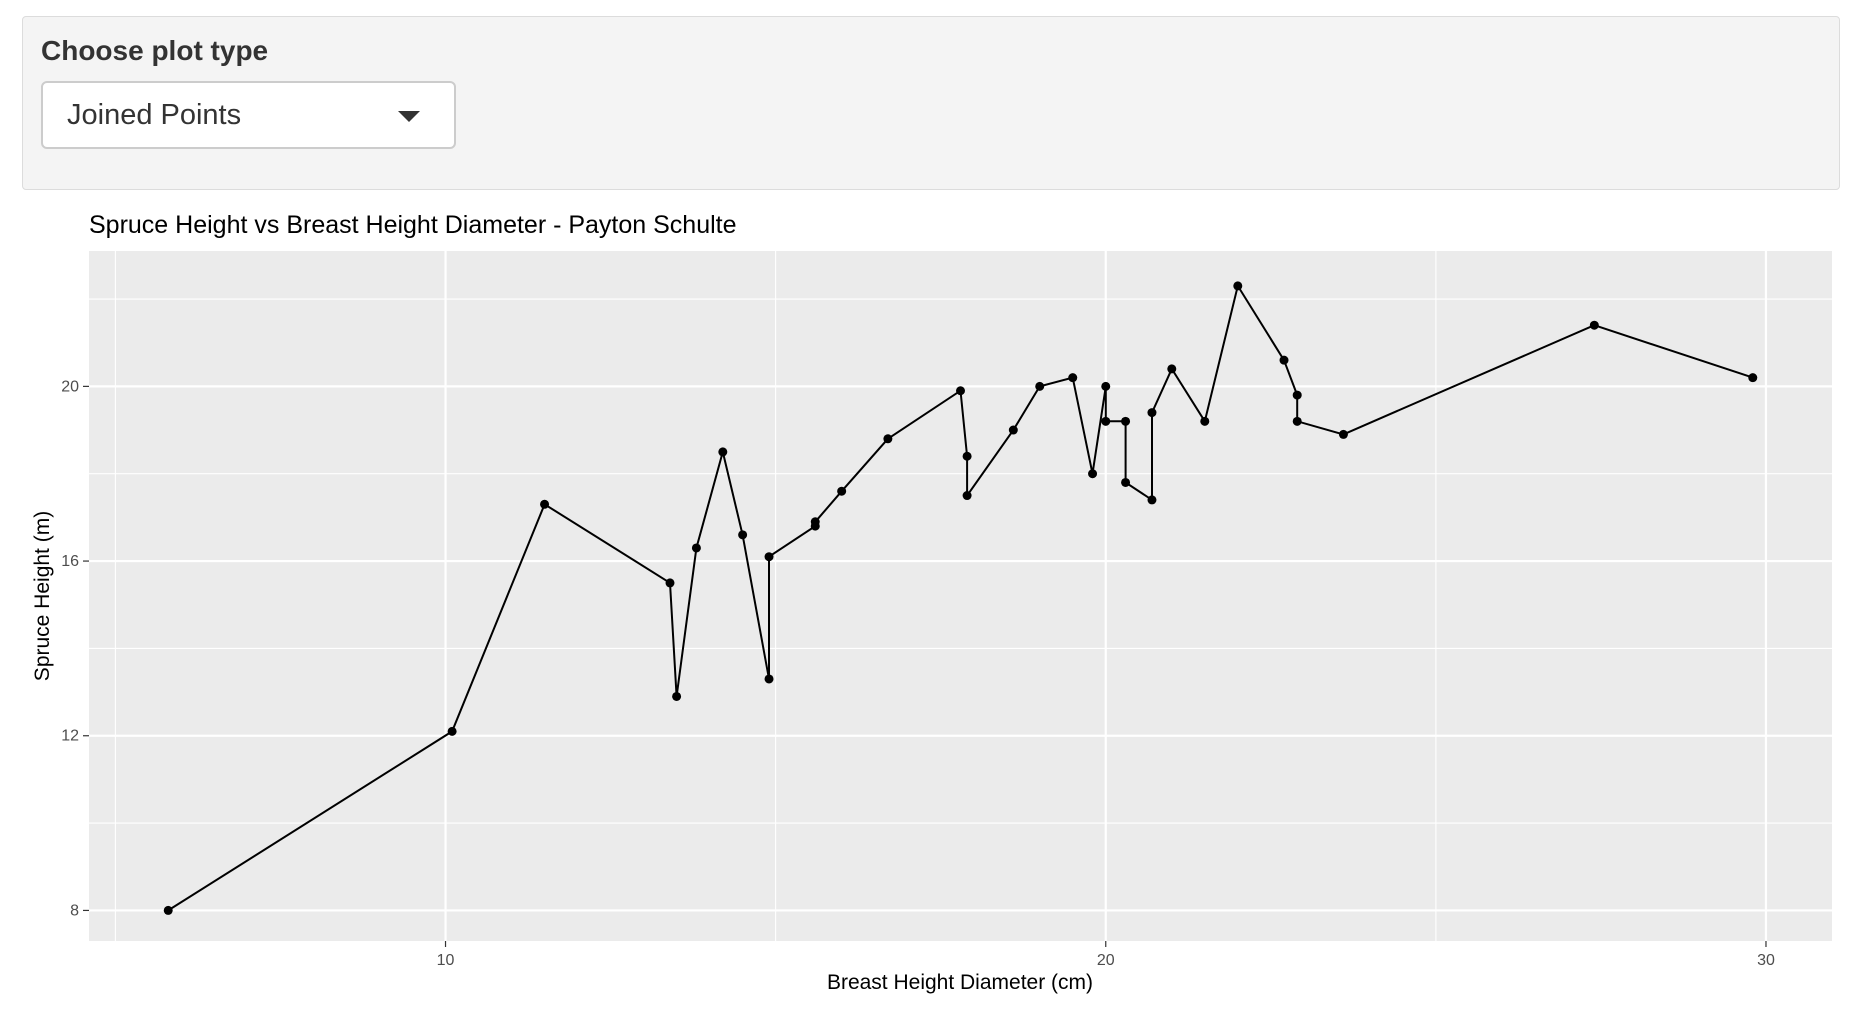 The width and height of the screenshot is (1860, 1009). What do you see at coordinates (409, 116) in the screenshot?
I see `caret-down-icon` at bounding box center [409, 116].